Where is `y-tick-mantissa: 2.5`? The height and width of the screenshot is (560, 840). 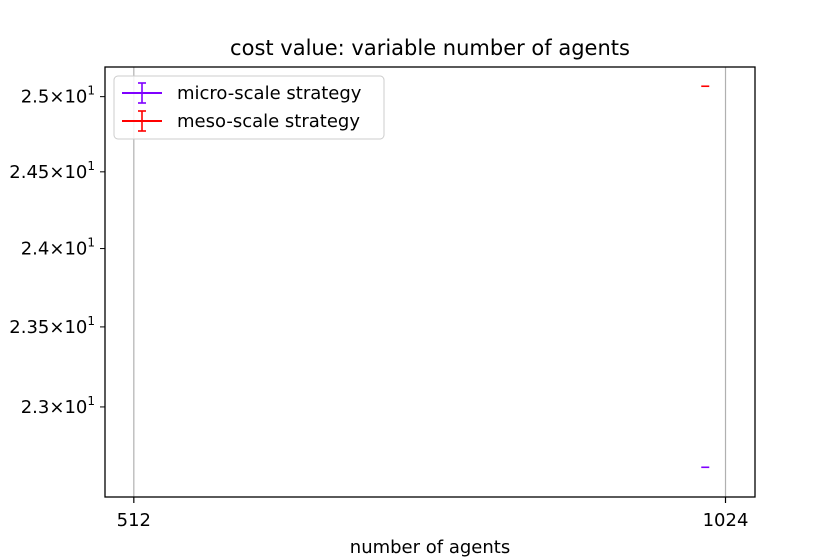 y-tick-mantissa: 2.5 is located at coordinates (35, 97).